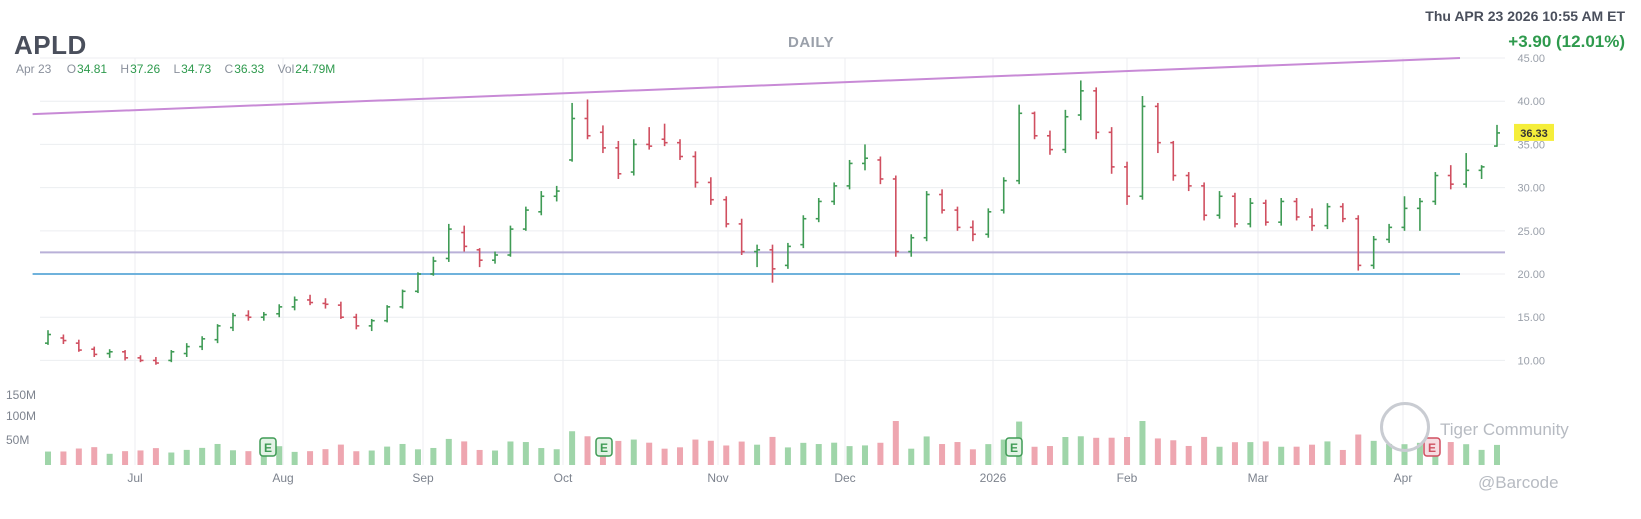 The width and height of the screenshot is (1641, 519). I want to click on time-tick-label: Oct, so click(563, 478).